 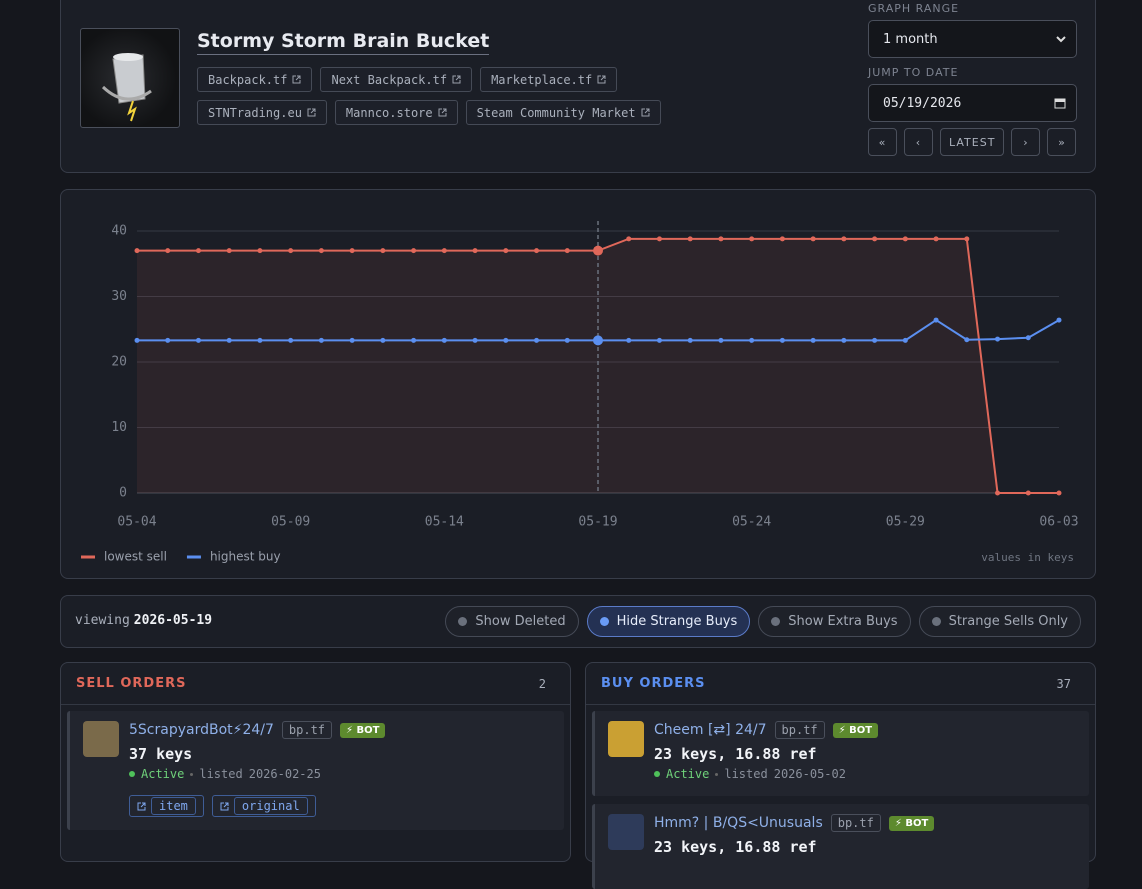 I want to click on filter-toggle: Show Extra Buys, so click(x=834, y=621).